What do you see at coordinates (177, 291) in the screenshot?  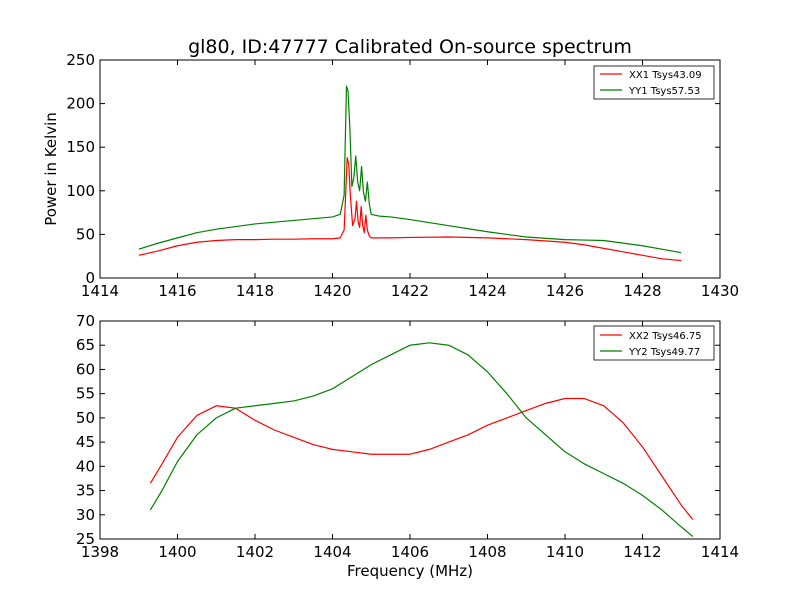 I see `top-x-tick-label: 1416` at bounding box center [177, 291].